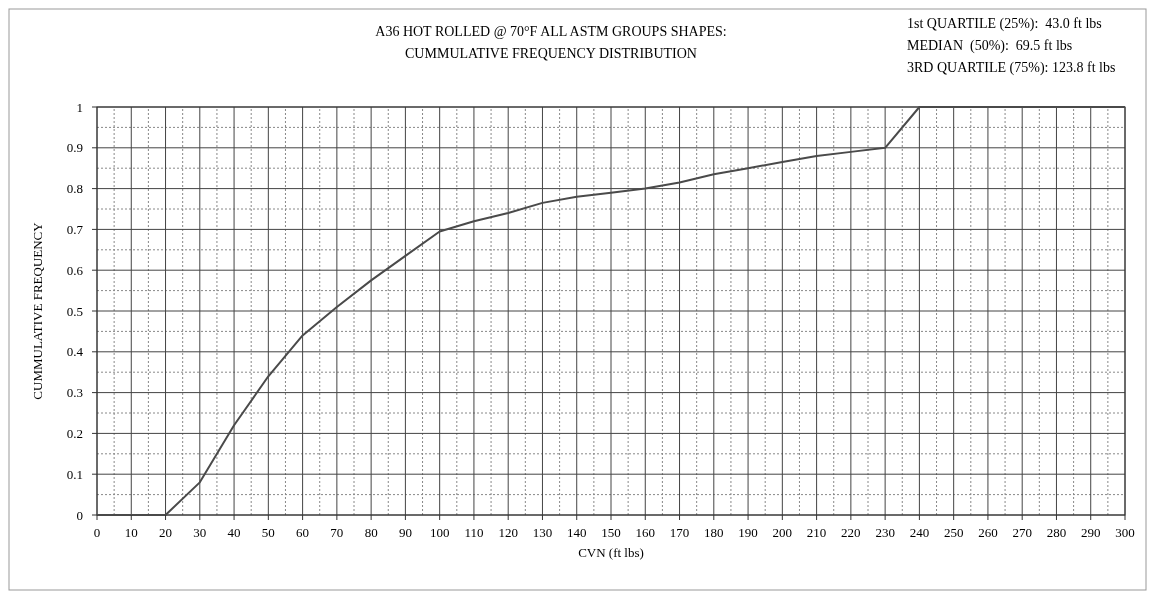 The width and height of the screenshot is (1155, 599). What do you see at coordinates (74, 433) in the screenshot?
I see `y-tick-label: 0.2` at bounding box center [74, 433].